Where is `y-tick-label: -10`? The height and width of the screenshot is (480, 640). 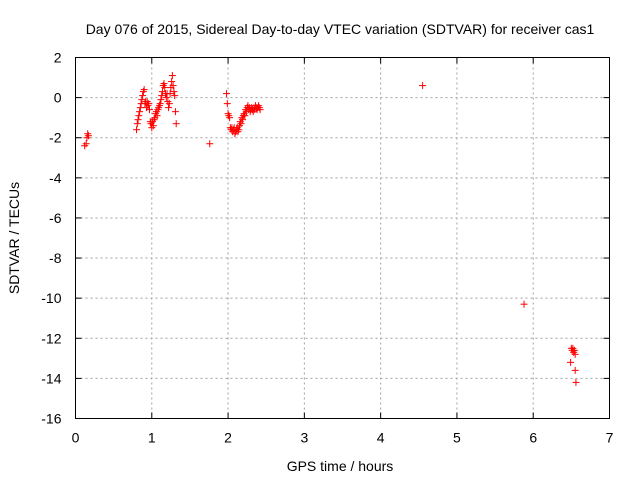 y-tick-label: -10 is located at coordinates (51, 298).